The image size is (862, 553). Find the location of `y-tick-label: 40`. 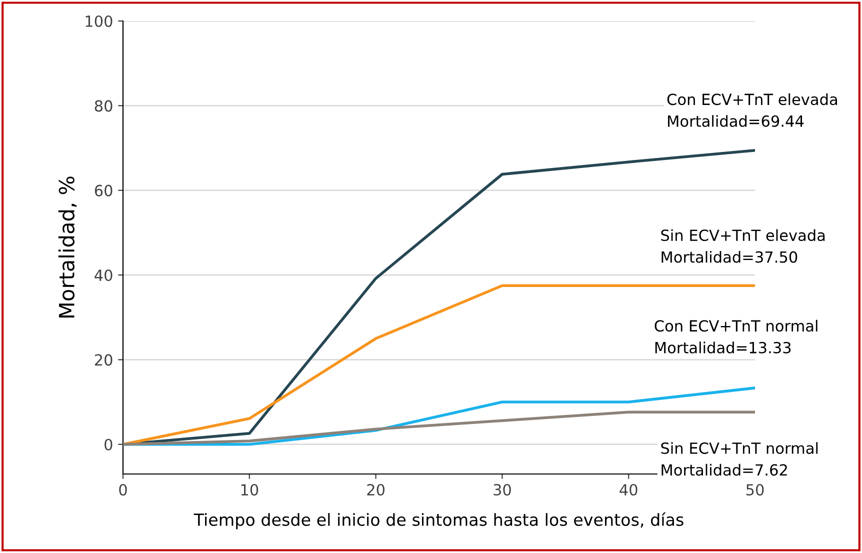

y-tick-label: 40 is located at coordinates (103, 275).